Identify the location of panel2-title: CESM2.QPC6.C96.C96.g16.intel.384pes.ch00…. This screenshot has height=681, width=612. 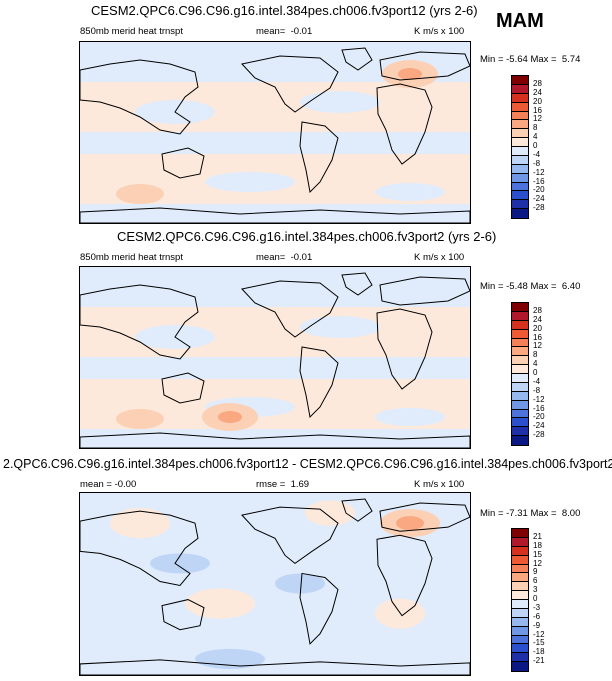
(307, 236).